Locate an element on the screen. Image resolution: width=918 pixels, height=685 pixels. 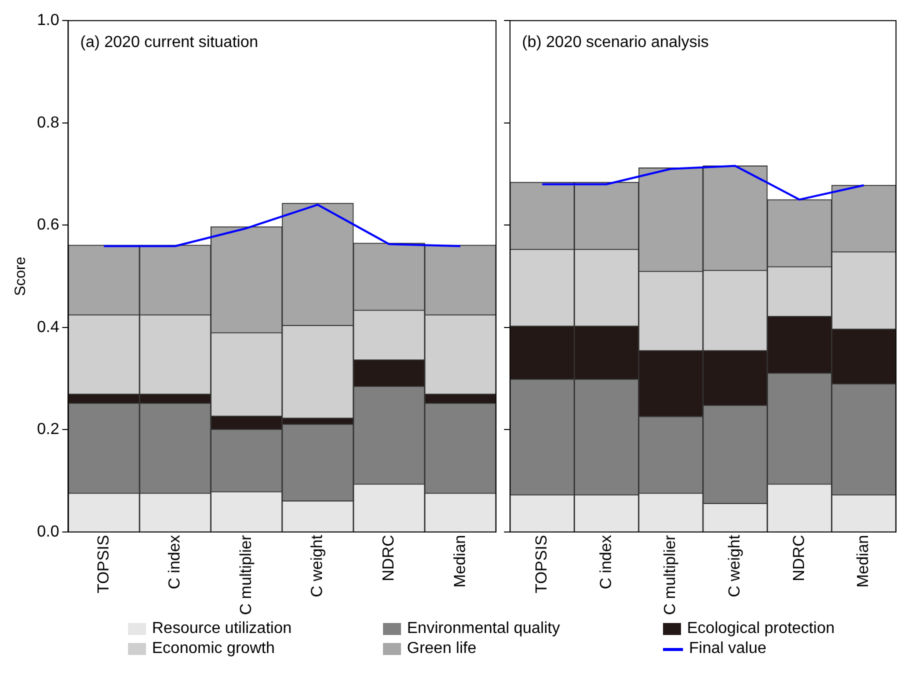
text: (b) 2020 scenario analysis is located at coordinates (615, 43).